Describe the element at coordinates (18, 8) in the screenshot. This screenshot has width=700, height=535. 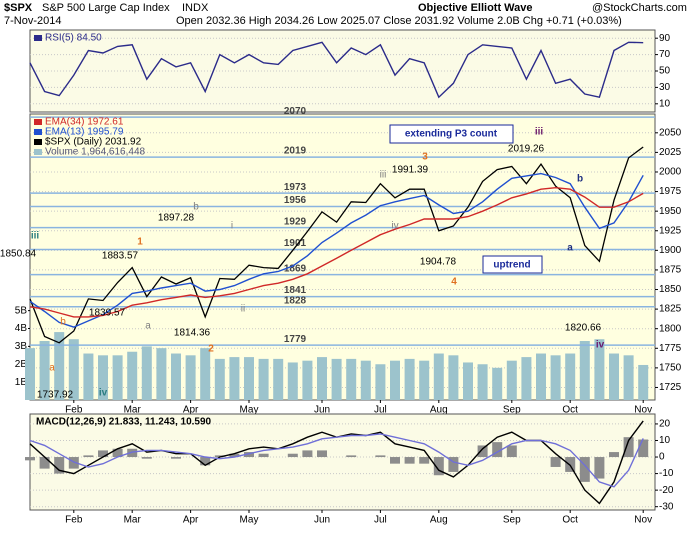
I see `symbol: $SPX` at that location.